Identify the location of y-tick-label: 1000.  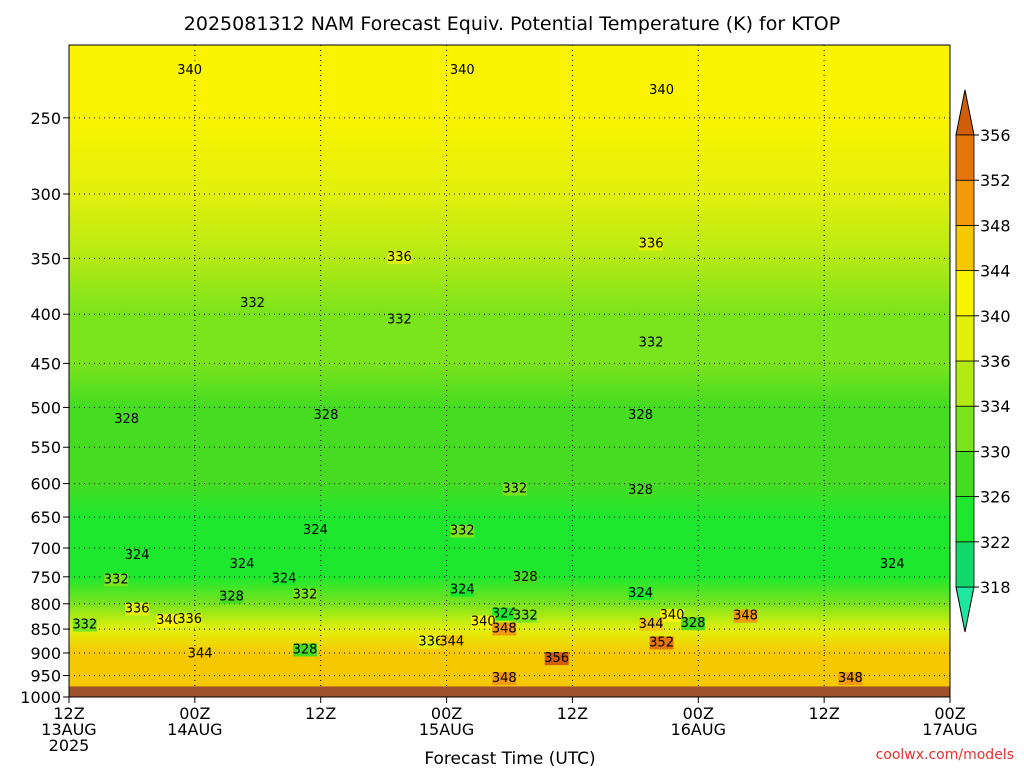
(40, 697).